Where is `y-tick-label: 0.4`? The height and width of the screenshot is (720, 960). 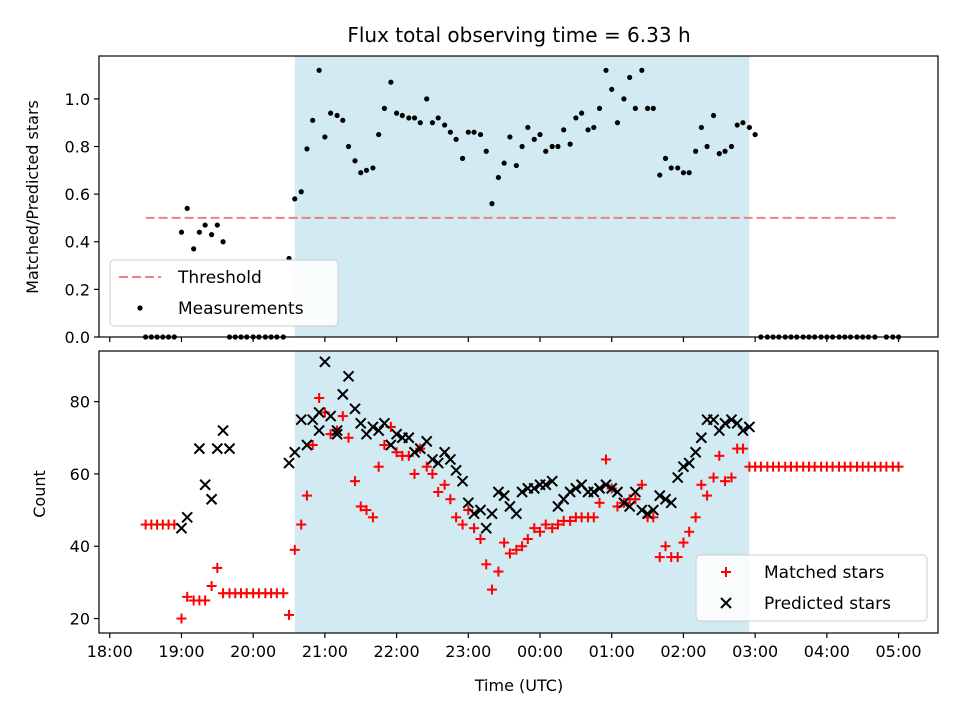
y-tick-label: 0.4 is located at coordinates (77, 242).